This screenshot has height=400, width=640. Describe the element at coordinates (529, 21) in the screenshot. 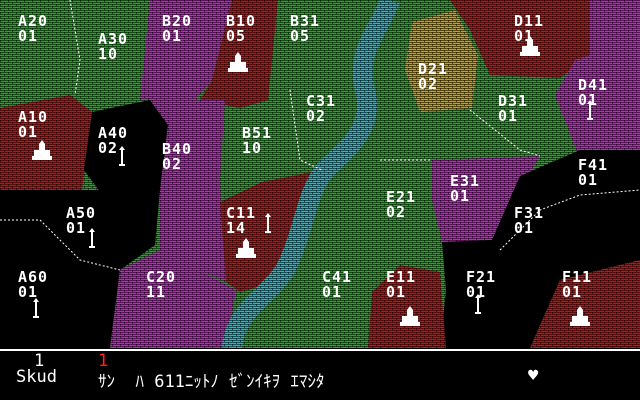

I see `region-id: D11` at that location.